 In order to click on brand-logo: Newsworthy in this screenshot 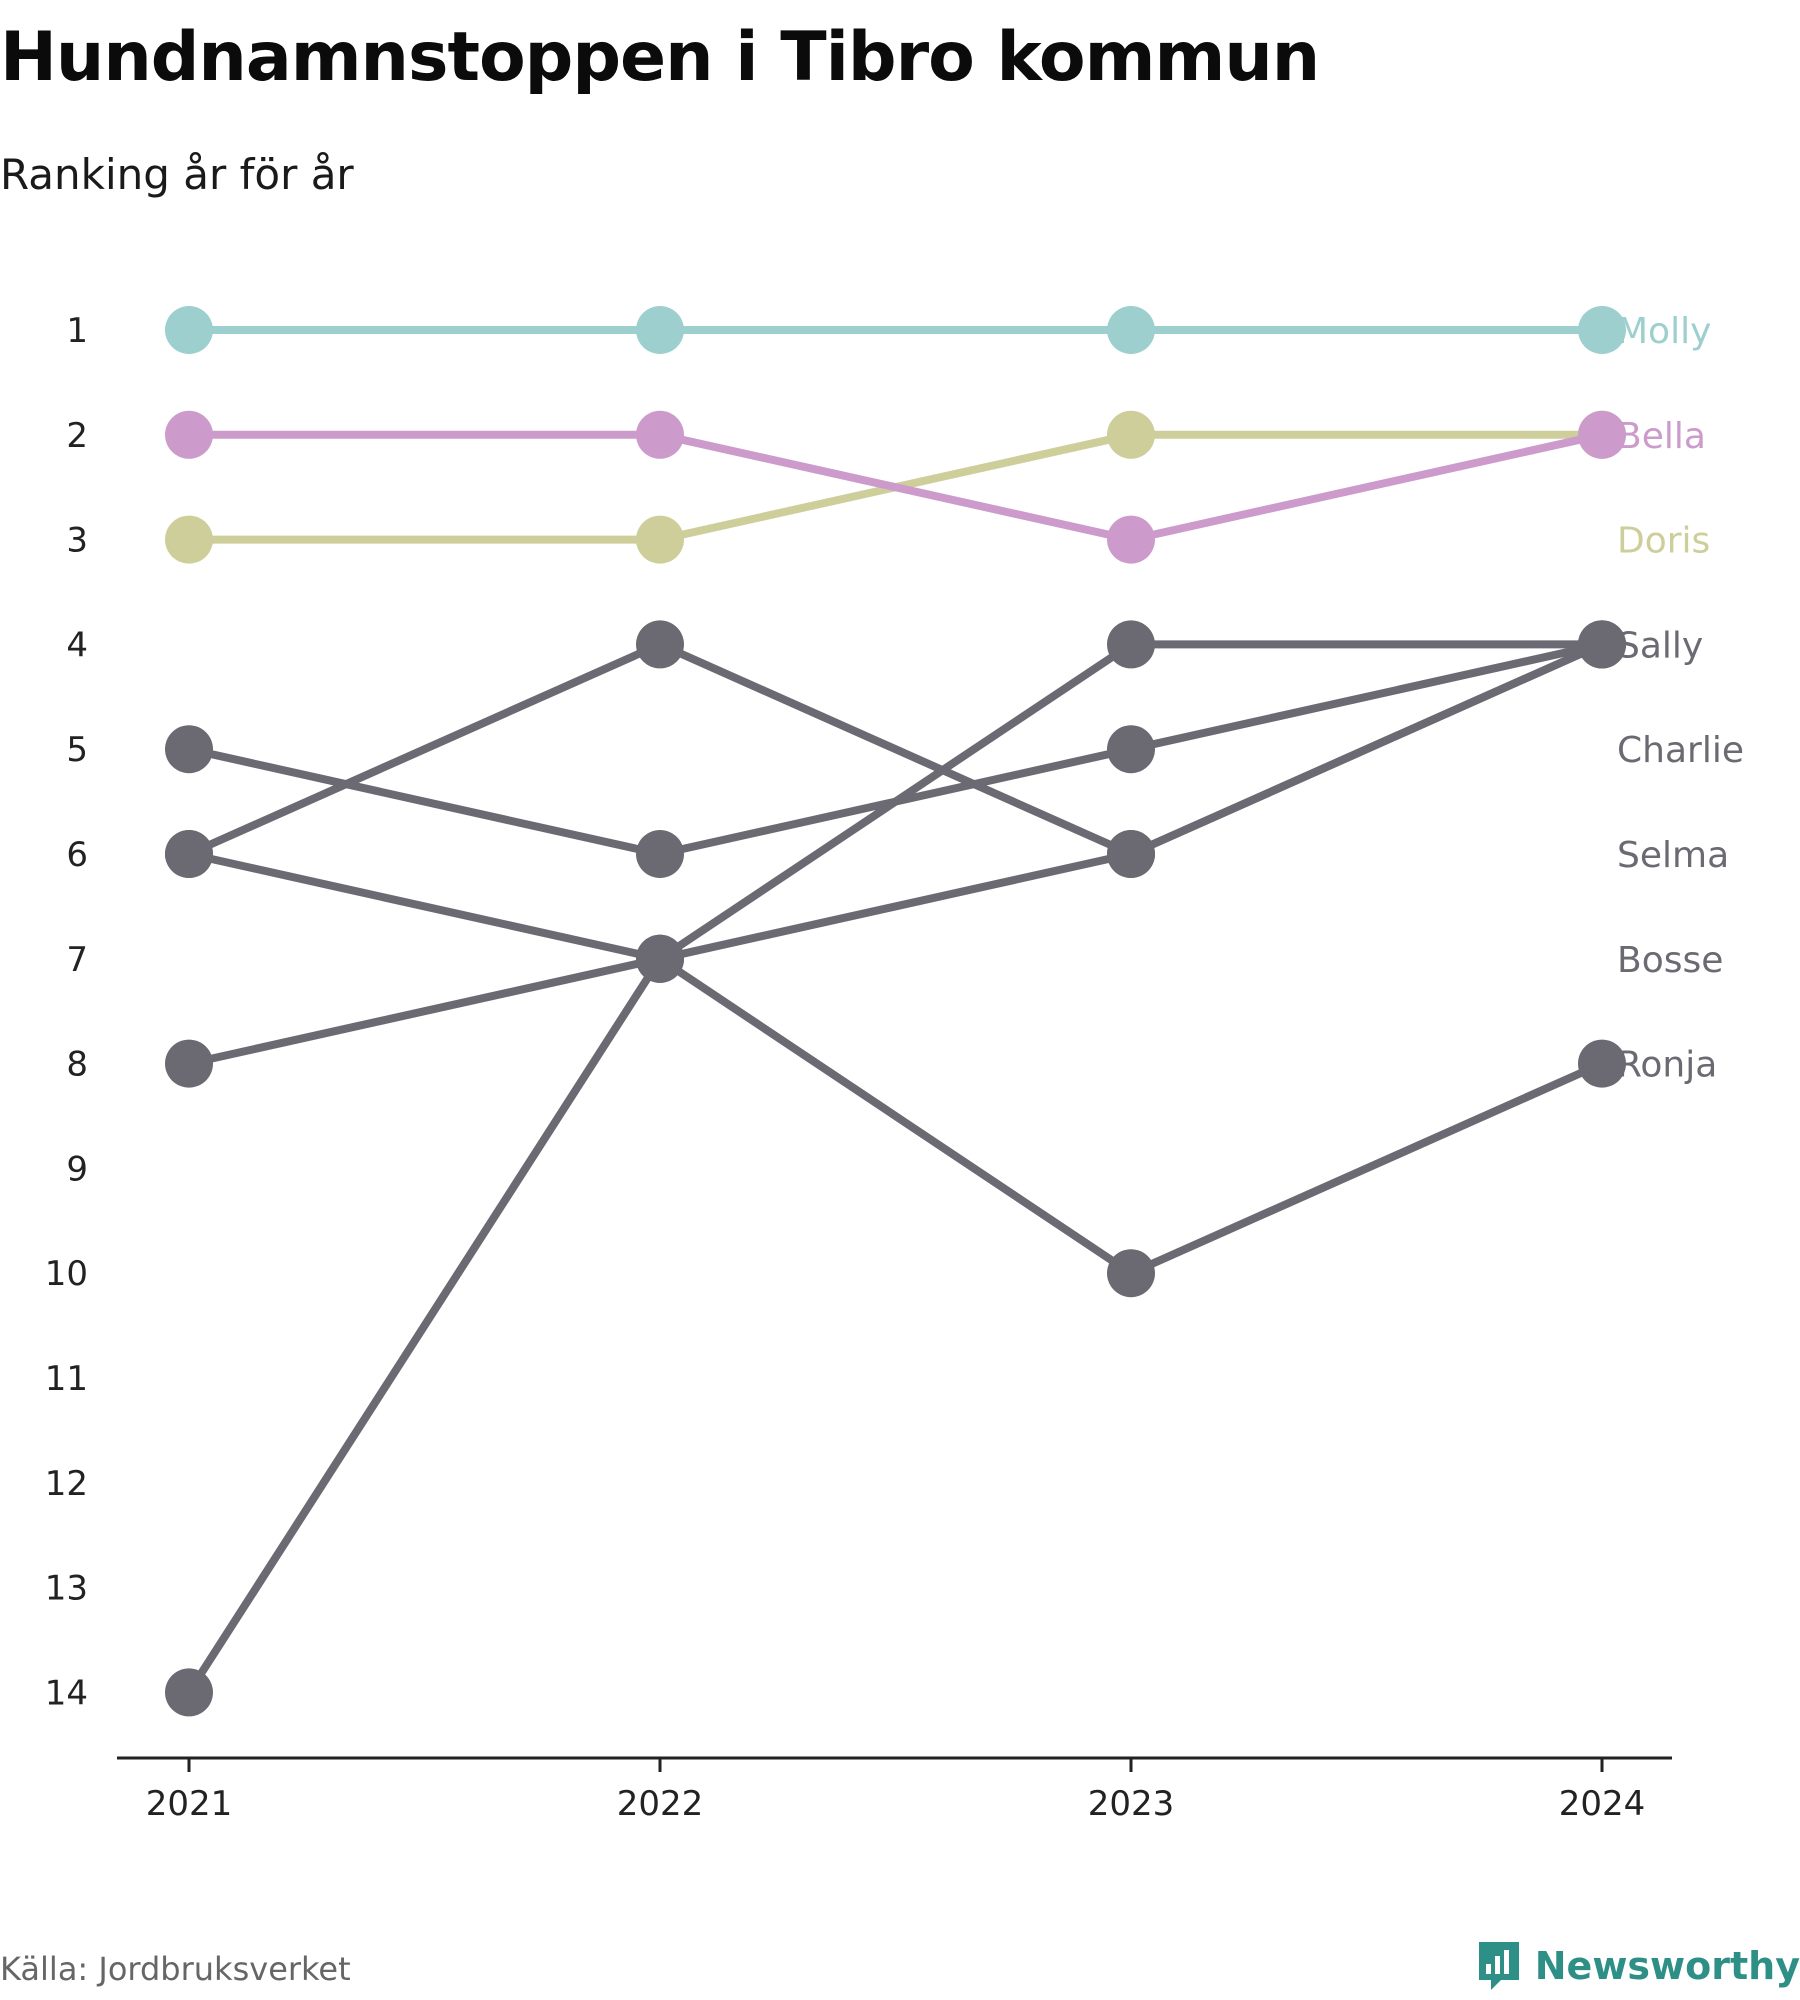, I will do `click(1637, 1966)`.